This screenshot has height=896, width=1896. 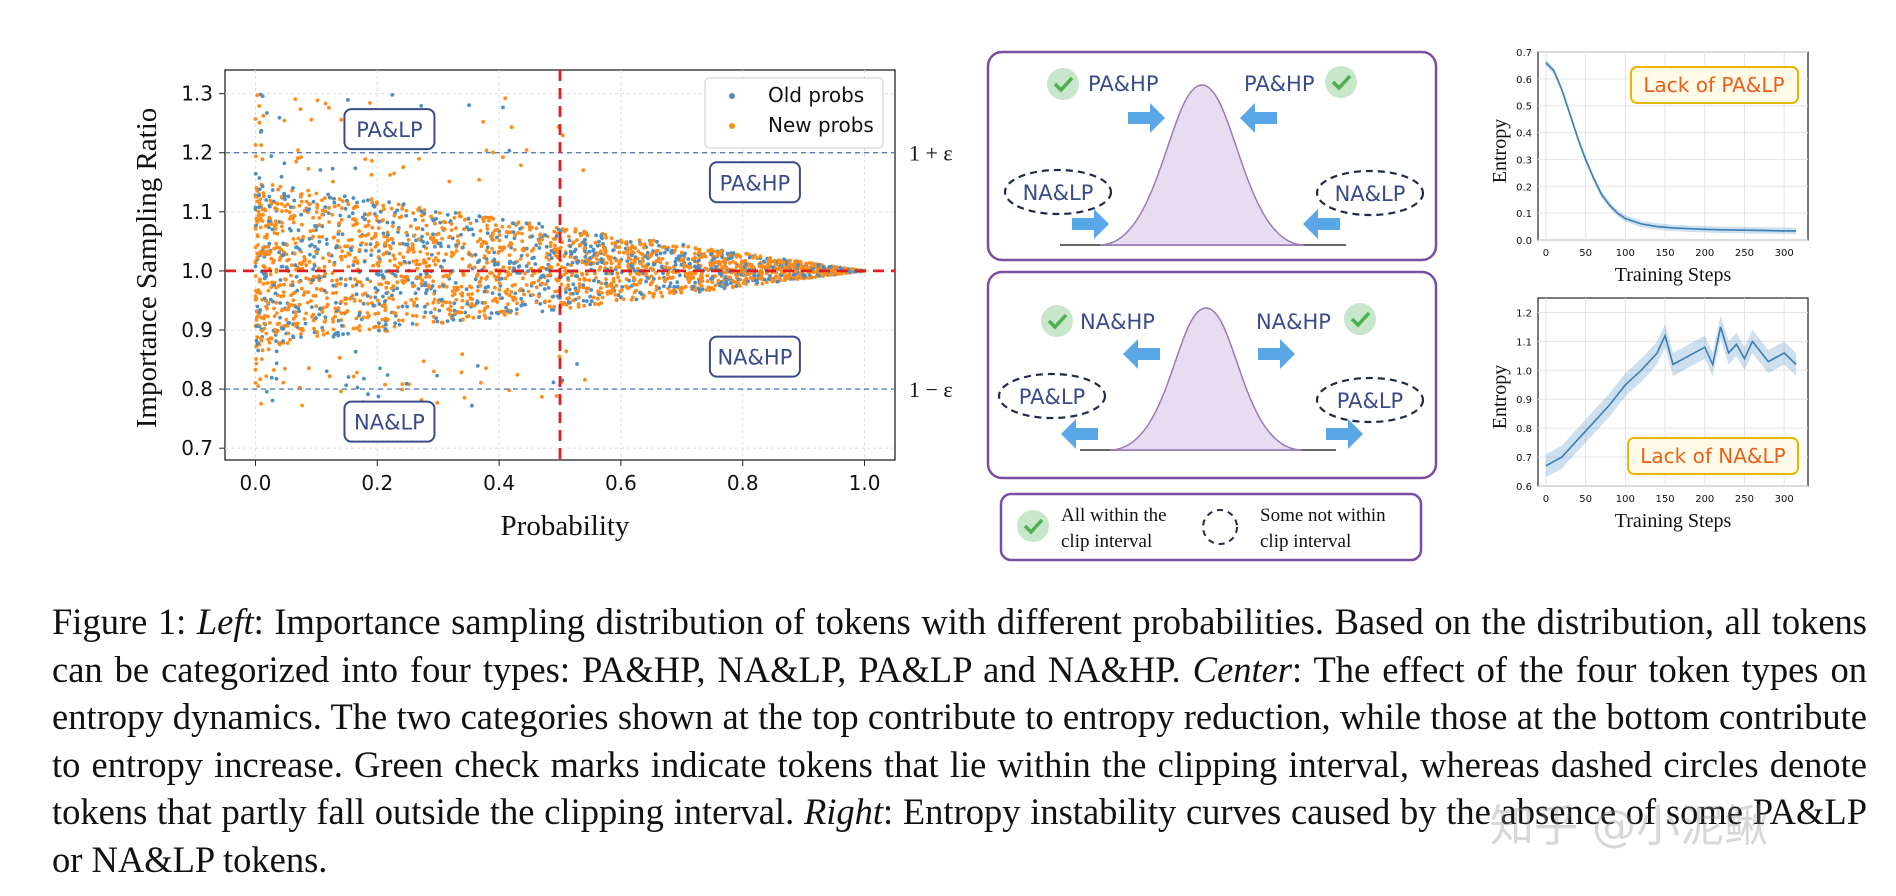 I want to click on annotation-label: PA&LP, so click(x=389, y=130).